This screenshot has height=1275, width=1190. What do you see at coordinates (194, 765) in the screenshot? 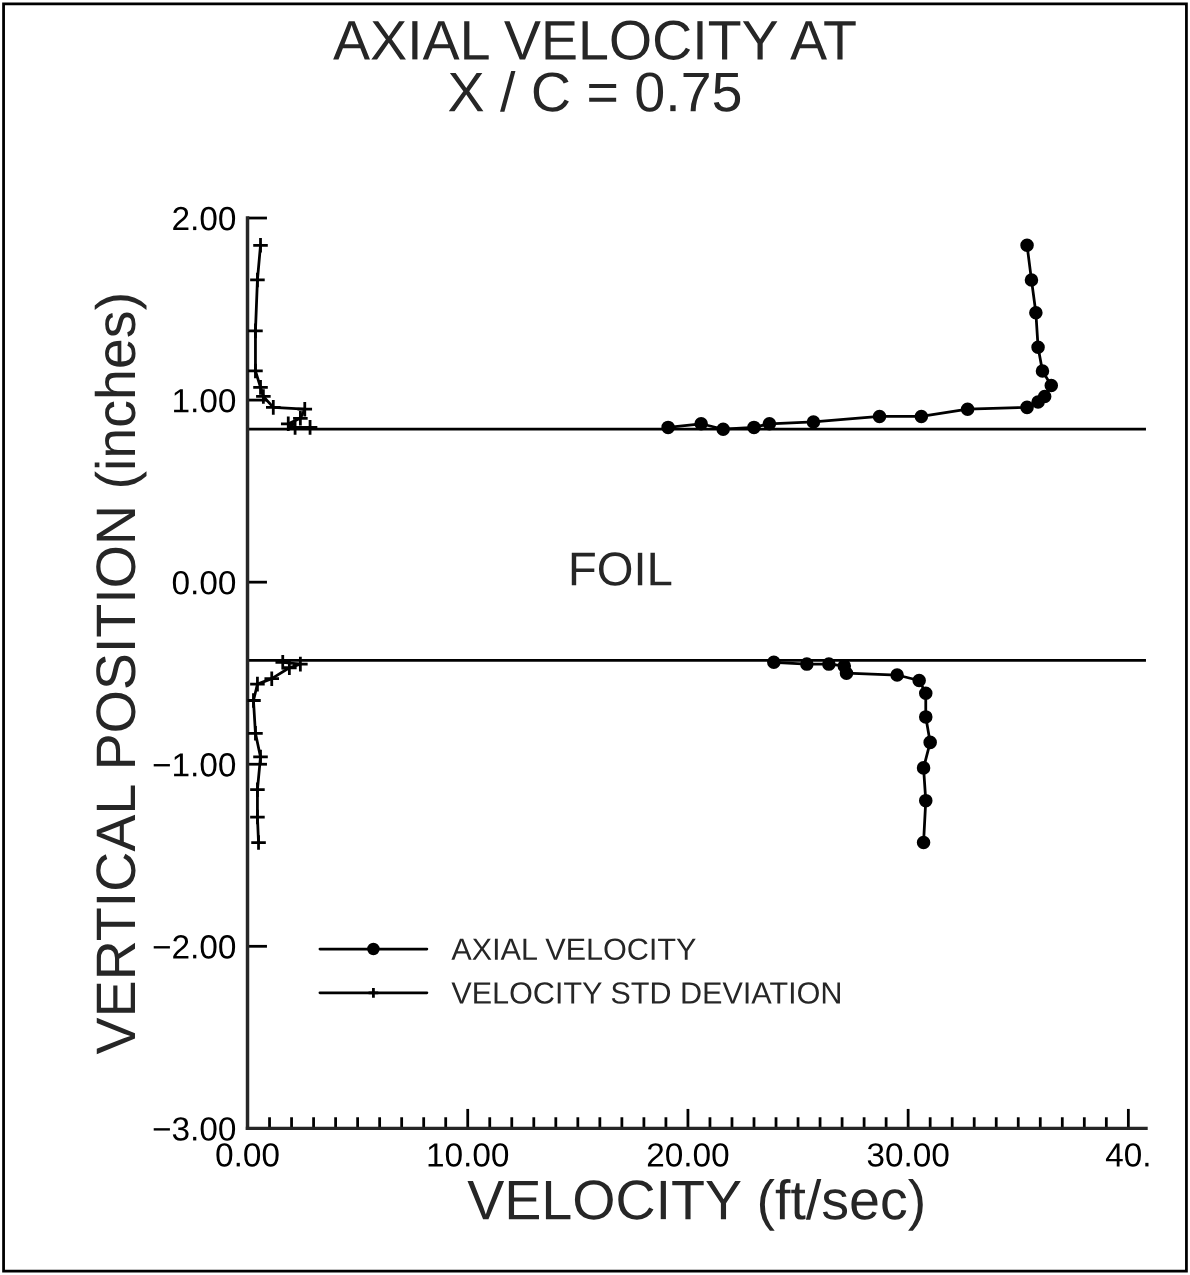
I see `y-tick-label: −1.00` at bounding box center [194, 765].